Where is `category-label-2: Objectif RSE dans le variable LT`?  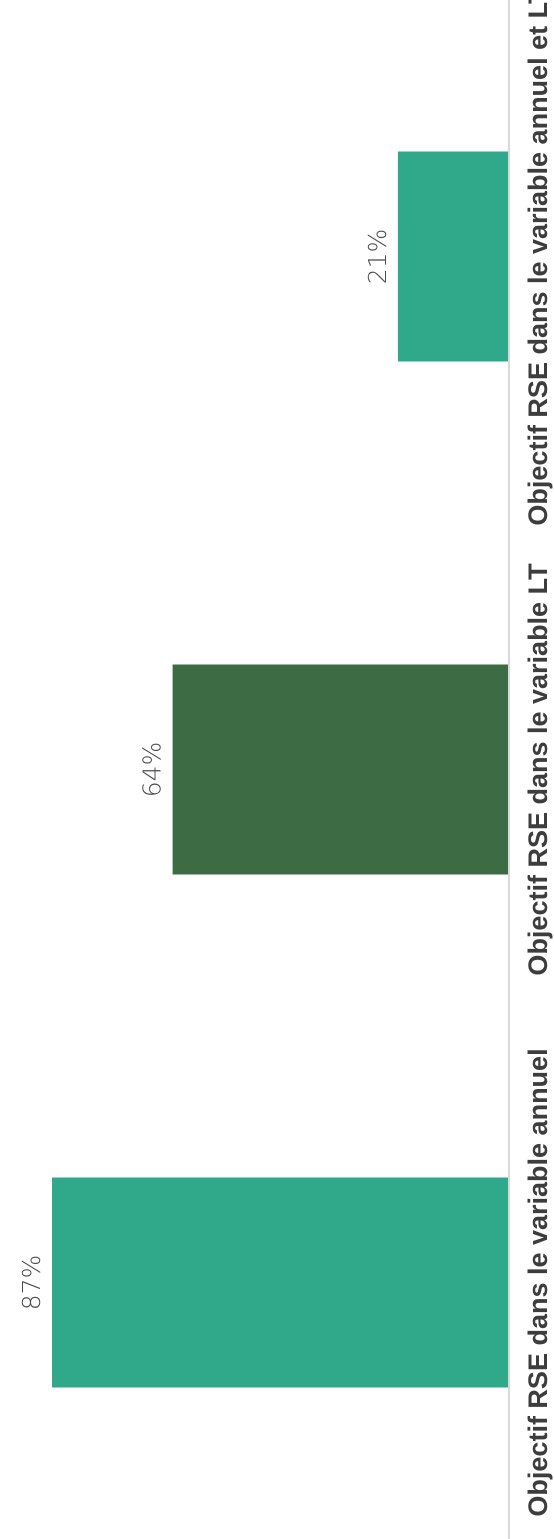
category-label-2: Objectif RSE dans le variable LT is located at coordinates (538, 769).